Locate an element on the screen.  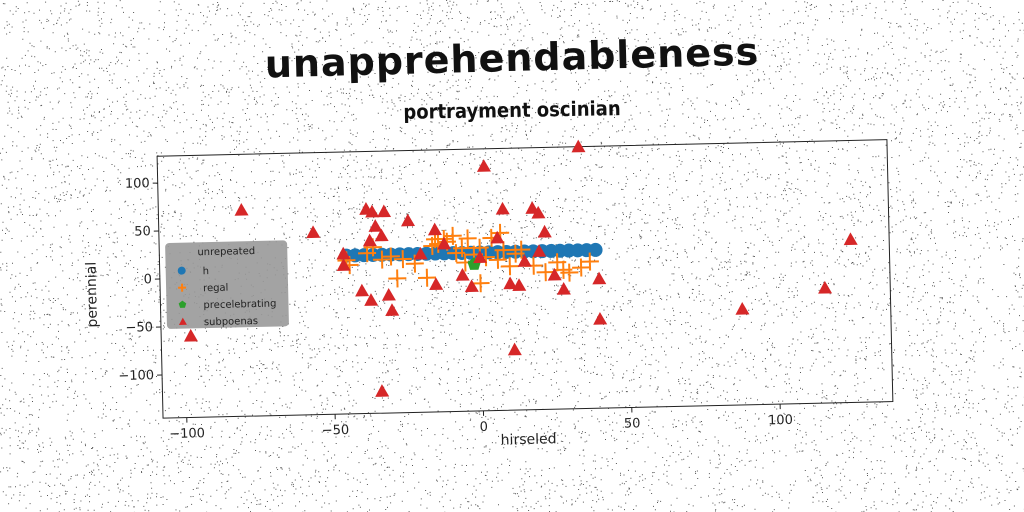
legend-box is located at coordinates (227, 284).